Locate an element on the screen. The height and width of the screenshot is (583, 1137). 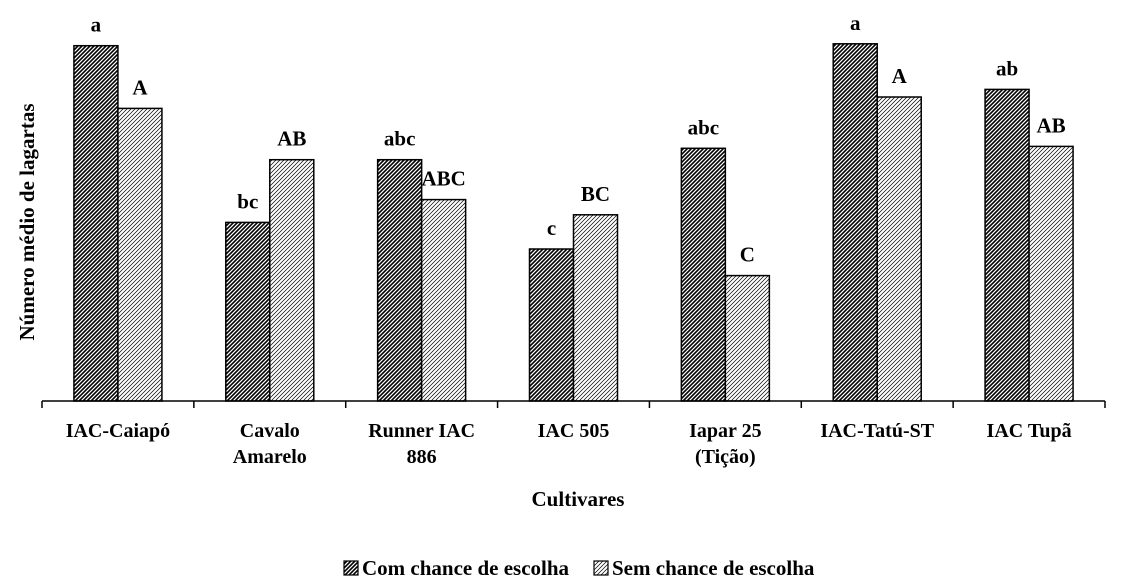
x-tick-label-line: IAC Tupã is located at coordinates (1029, 431).